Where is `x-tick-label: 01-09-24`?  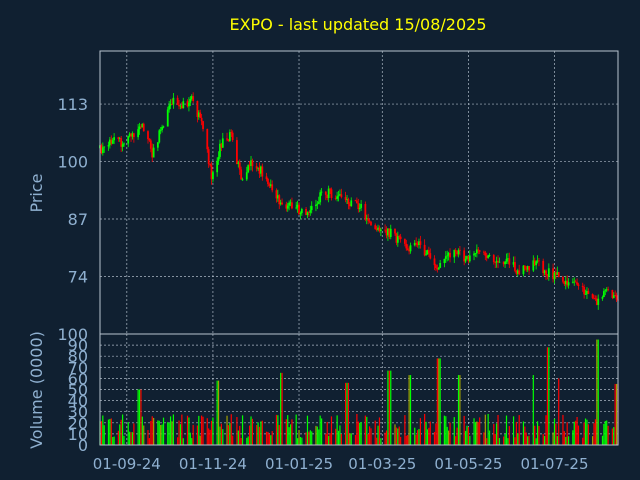 x-tick-label: 01-09-24 is located at coordinates (127, 464).